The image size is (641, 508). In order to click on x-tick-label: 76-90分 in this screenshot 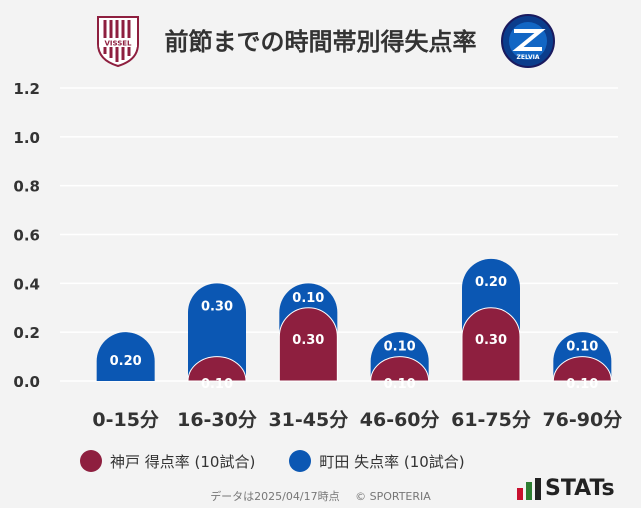, I will do `click(582, 420)`.